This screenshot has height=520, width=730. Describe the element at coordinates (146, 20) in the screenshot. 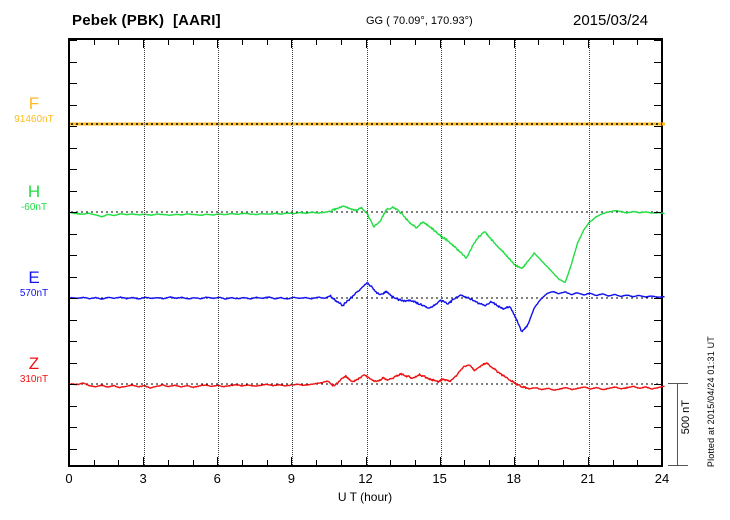

I see `page-title: Pebek (PBK) [AARI]` at that location.